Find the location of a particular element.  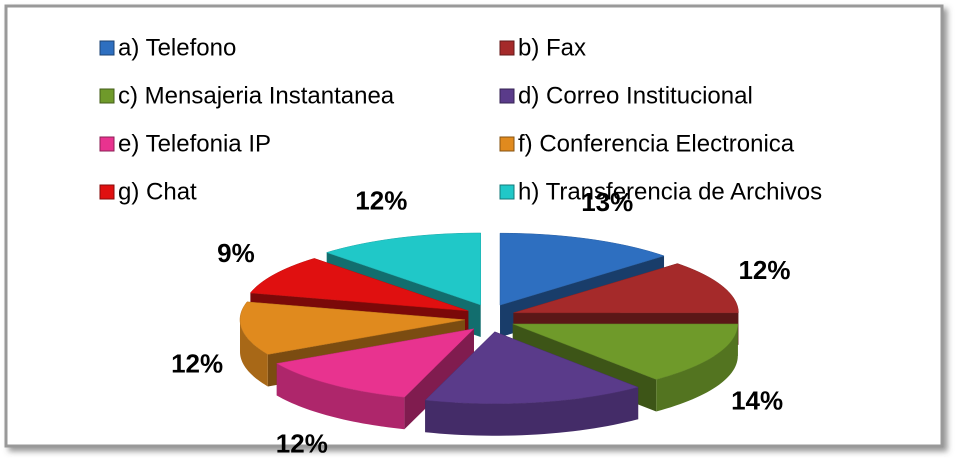

legend-label: c) Mensajeria Instantanea is located at coordinates (256, 95).